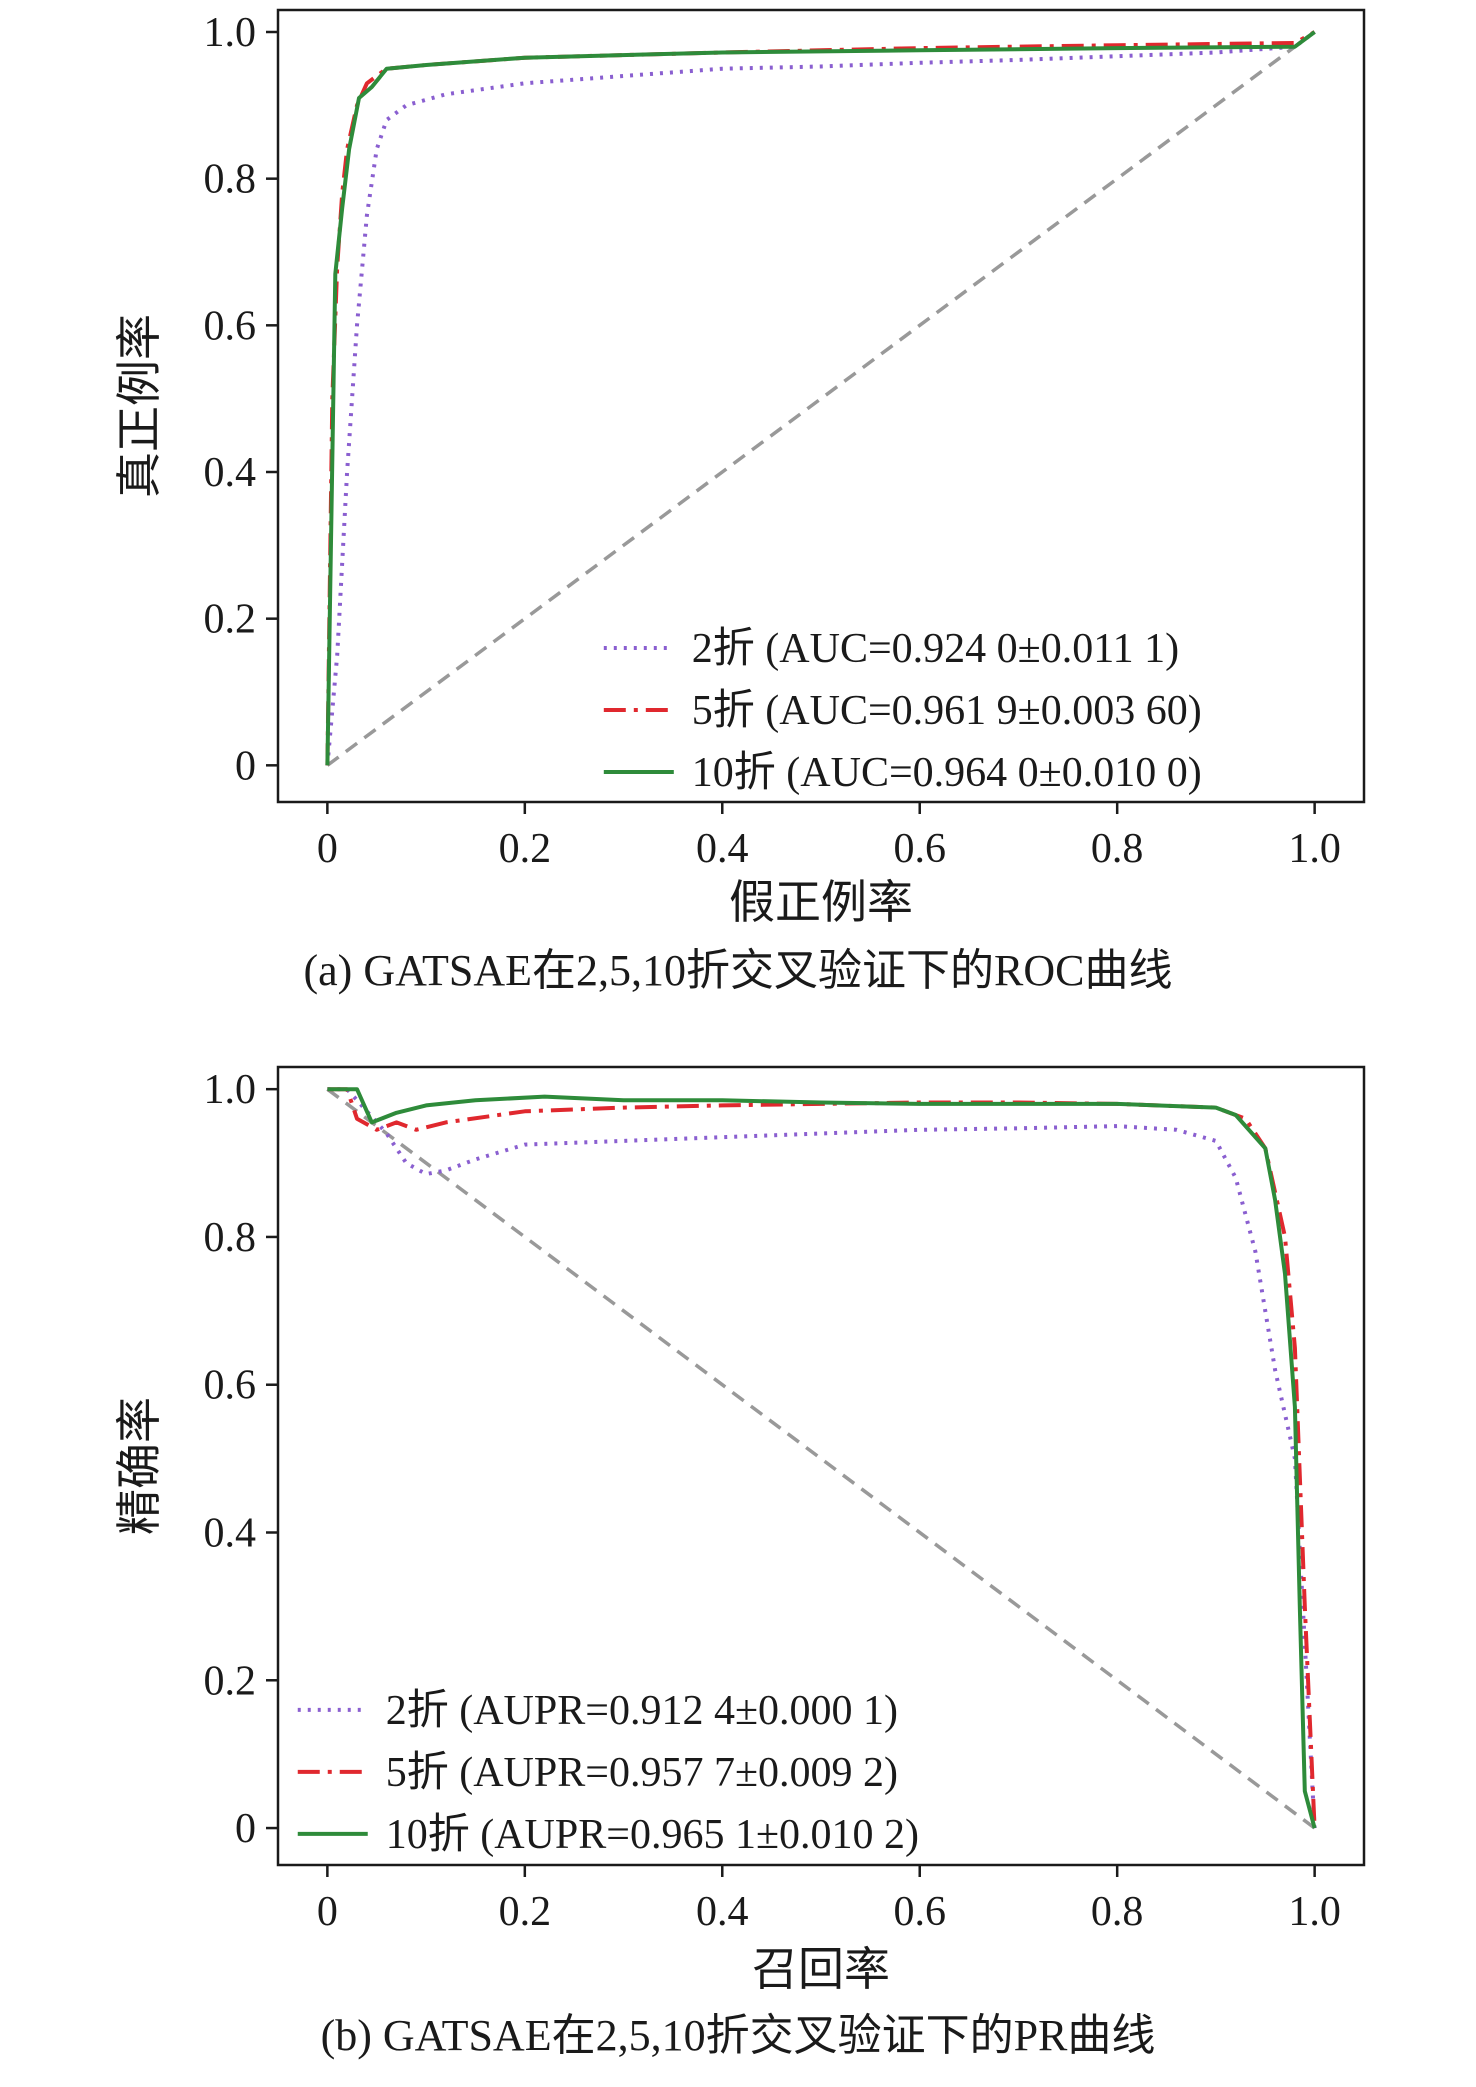 The height and width of the screenshot is (2087, 1476). I want to click on x-axis-title: 召回率, so click(821, 1969).